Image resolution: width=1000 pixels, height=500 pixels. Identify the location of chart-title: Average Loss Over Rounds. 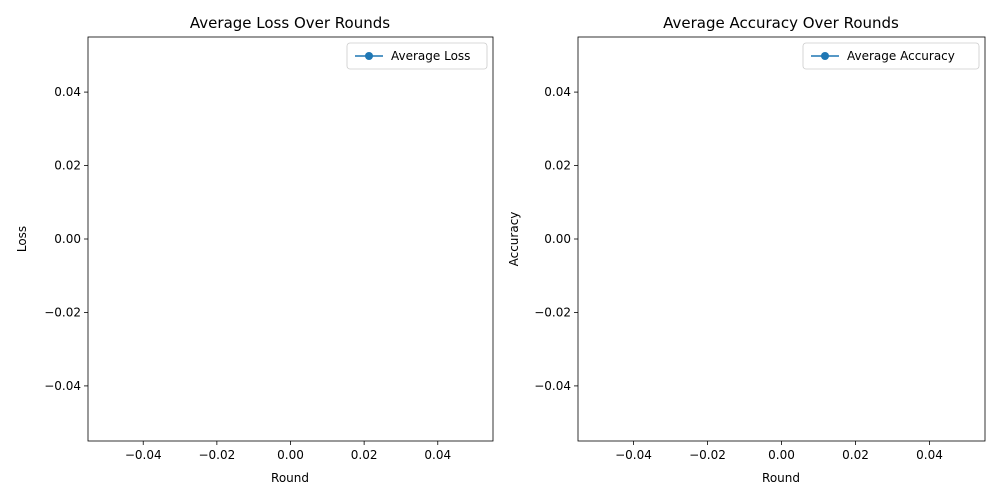
(290, 23).